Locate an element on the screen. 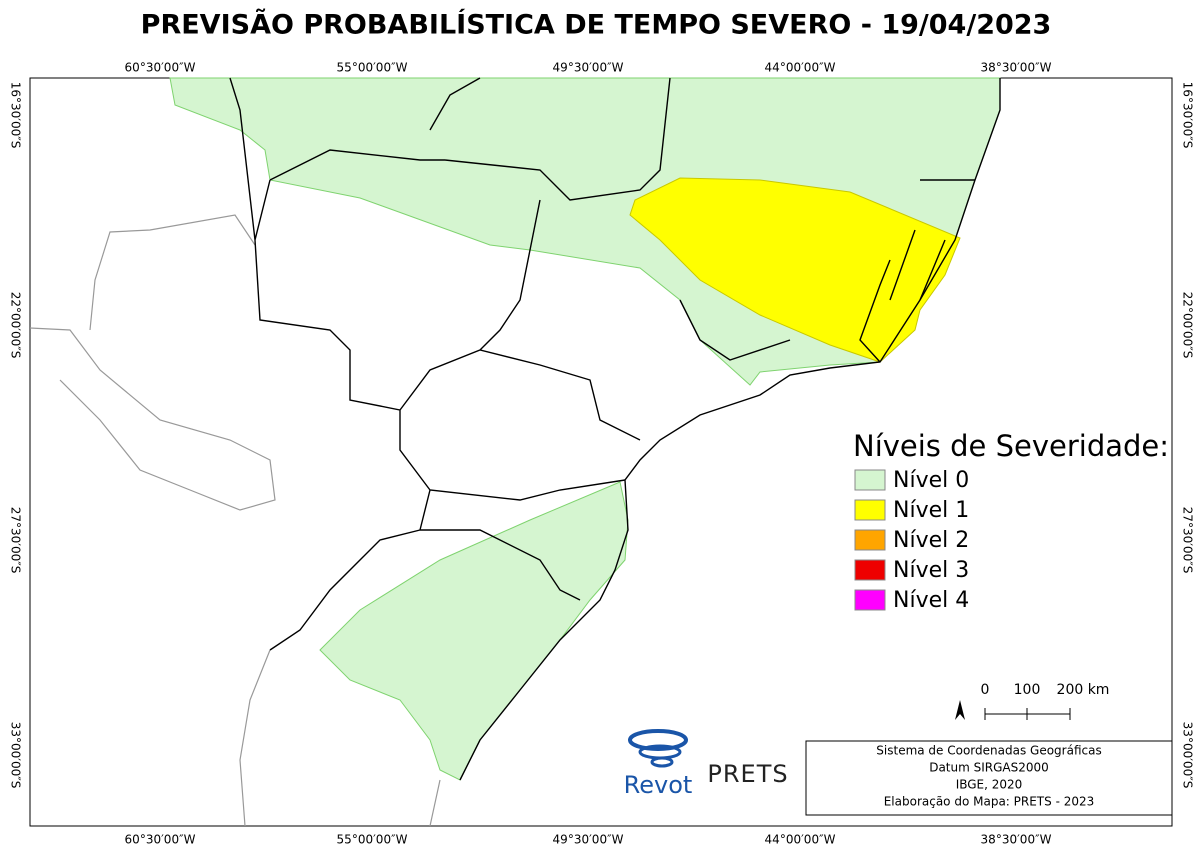  scale-label: 100 is located at coordinates (1027, 690).